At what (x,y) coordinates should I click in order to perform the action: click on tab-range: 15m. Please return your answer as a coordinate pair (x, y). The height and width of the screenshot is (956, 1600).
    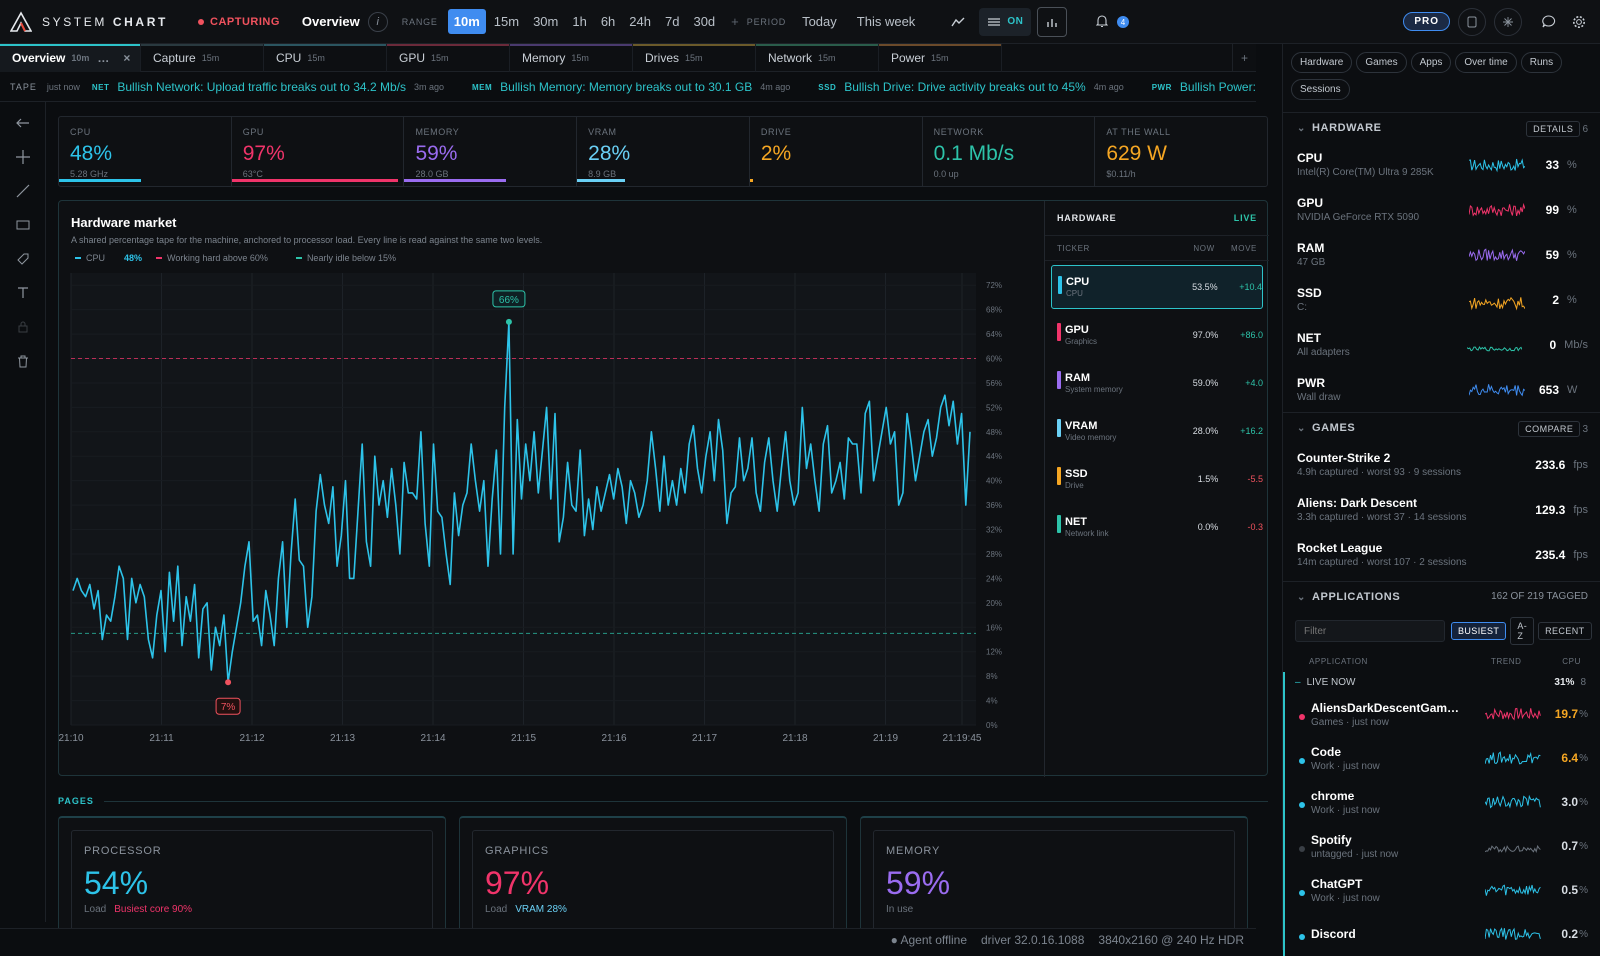
    Looking at the image, I should click on (694, 58).